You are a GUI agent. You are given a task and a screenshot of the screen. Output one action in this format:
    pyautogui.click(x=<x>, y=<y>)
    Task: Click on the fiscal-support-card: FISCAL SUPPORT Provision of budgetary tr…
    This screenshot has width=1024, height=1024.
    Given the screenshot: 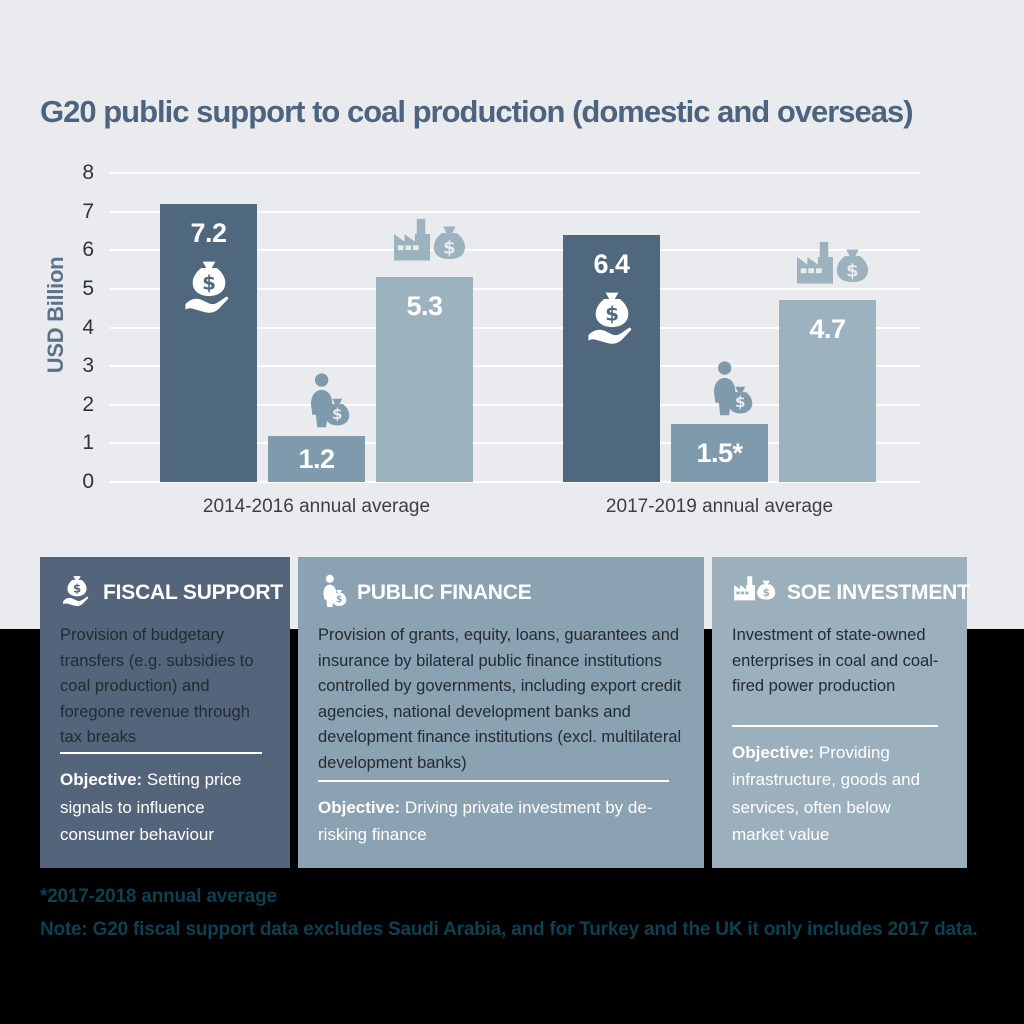 What is the action you would take?
    pyautogui.click(x=165, y=712)
    